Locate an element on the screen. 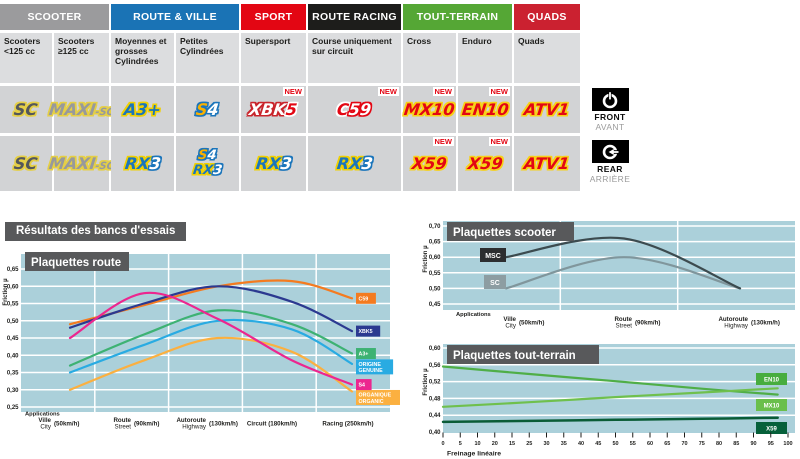 This screenshot has width=800, height=459. front-brake-icon is located at coordinates (610, 99).